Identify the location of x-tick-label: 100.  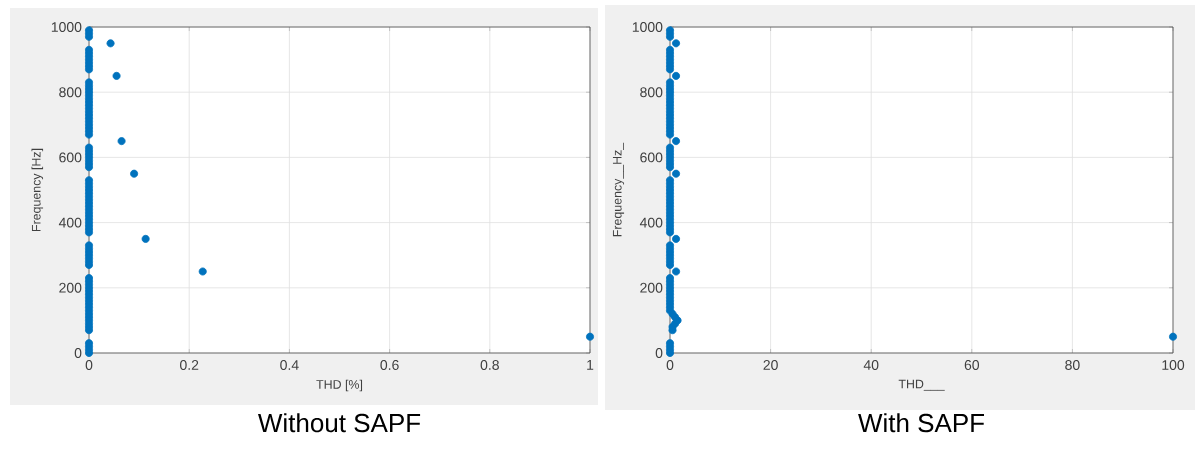
(1173, 365).